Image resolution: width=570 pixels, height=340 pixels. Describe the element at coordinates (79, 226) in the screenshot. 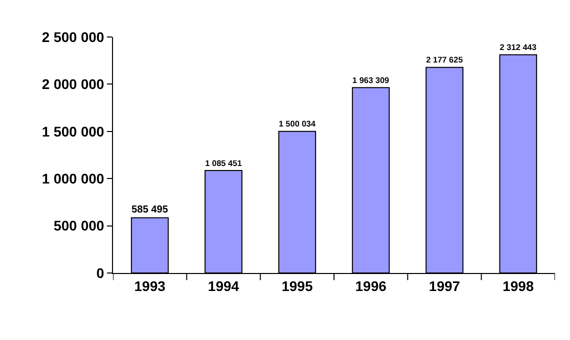

I see `y-tick-label: 500 000` at that location.